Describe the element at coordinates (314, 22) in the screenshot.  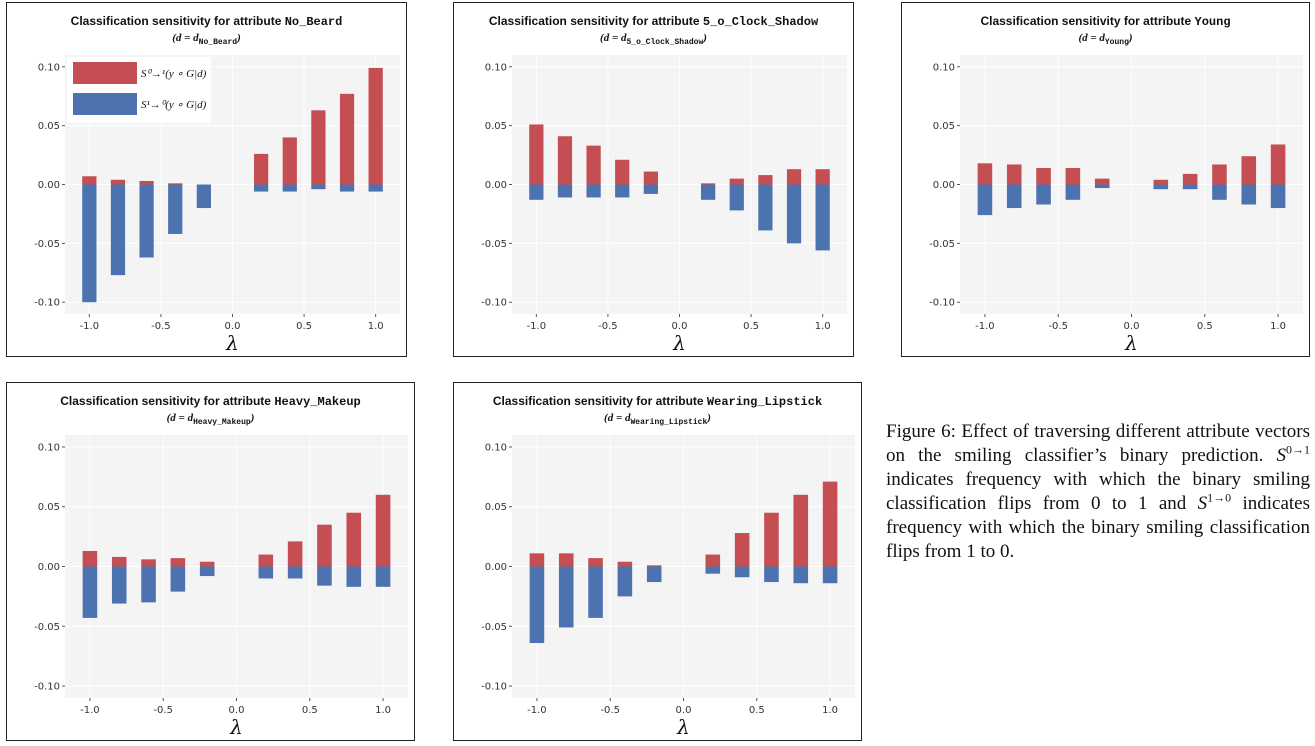
I see `chart-title-attribute: No_Beard` at that location.